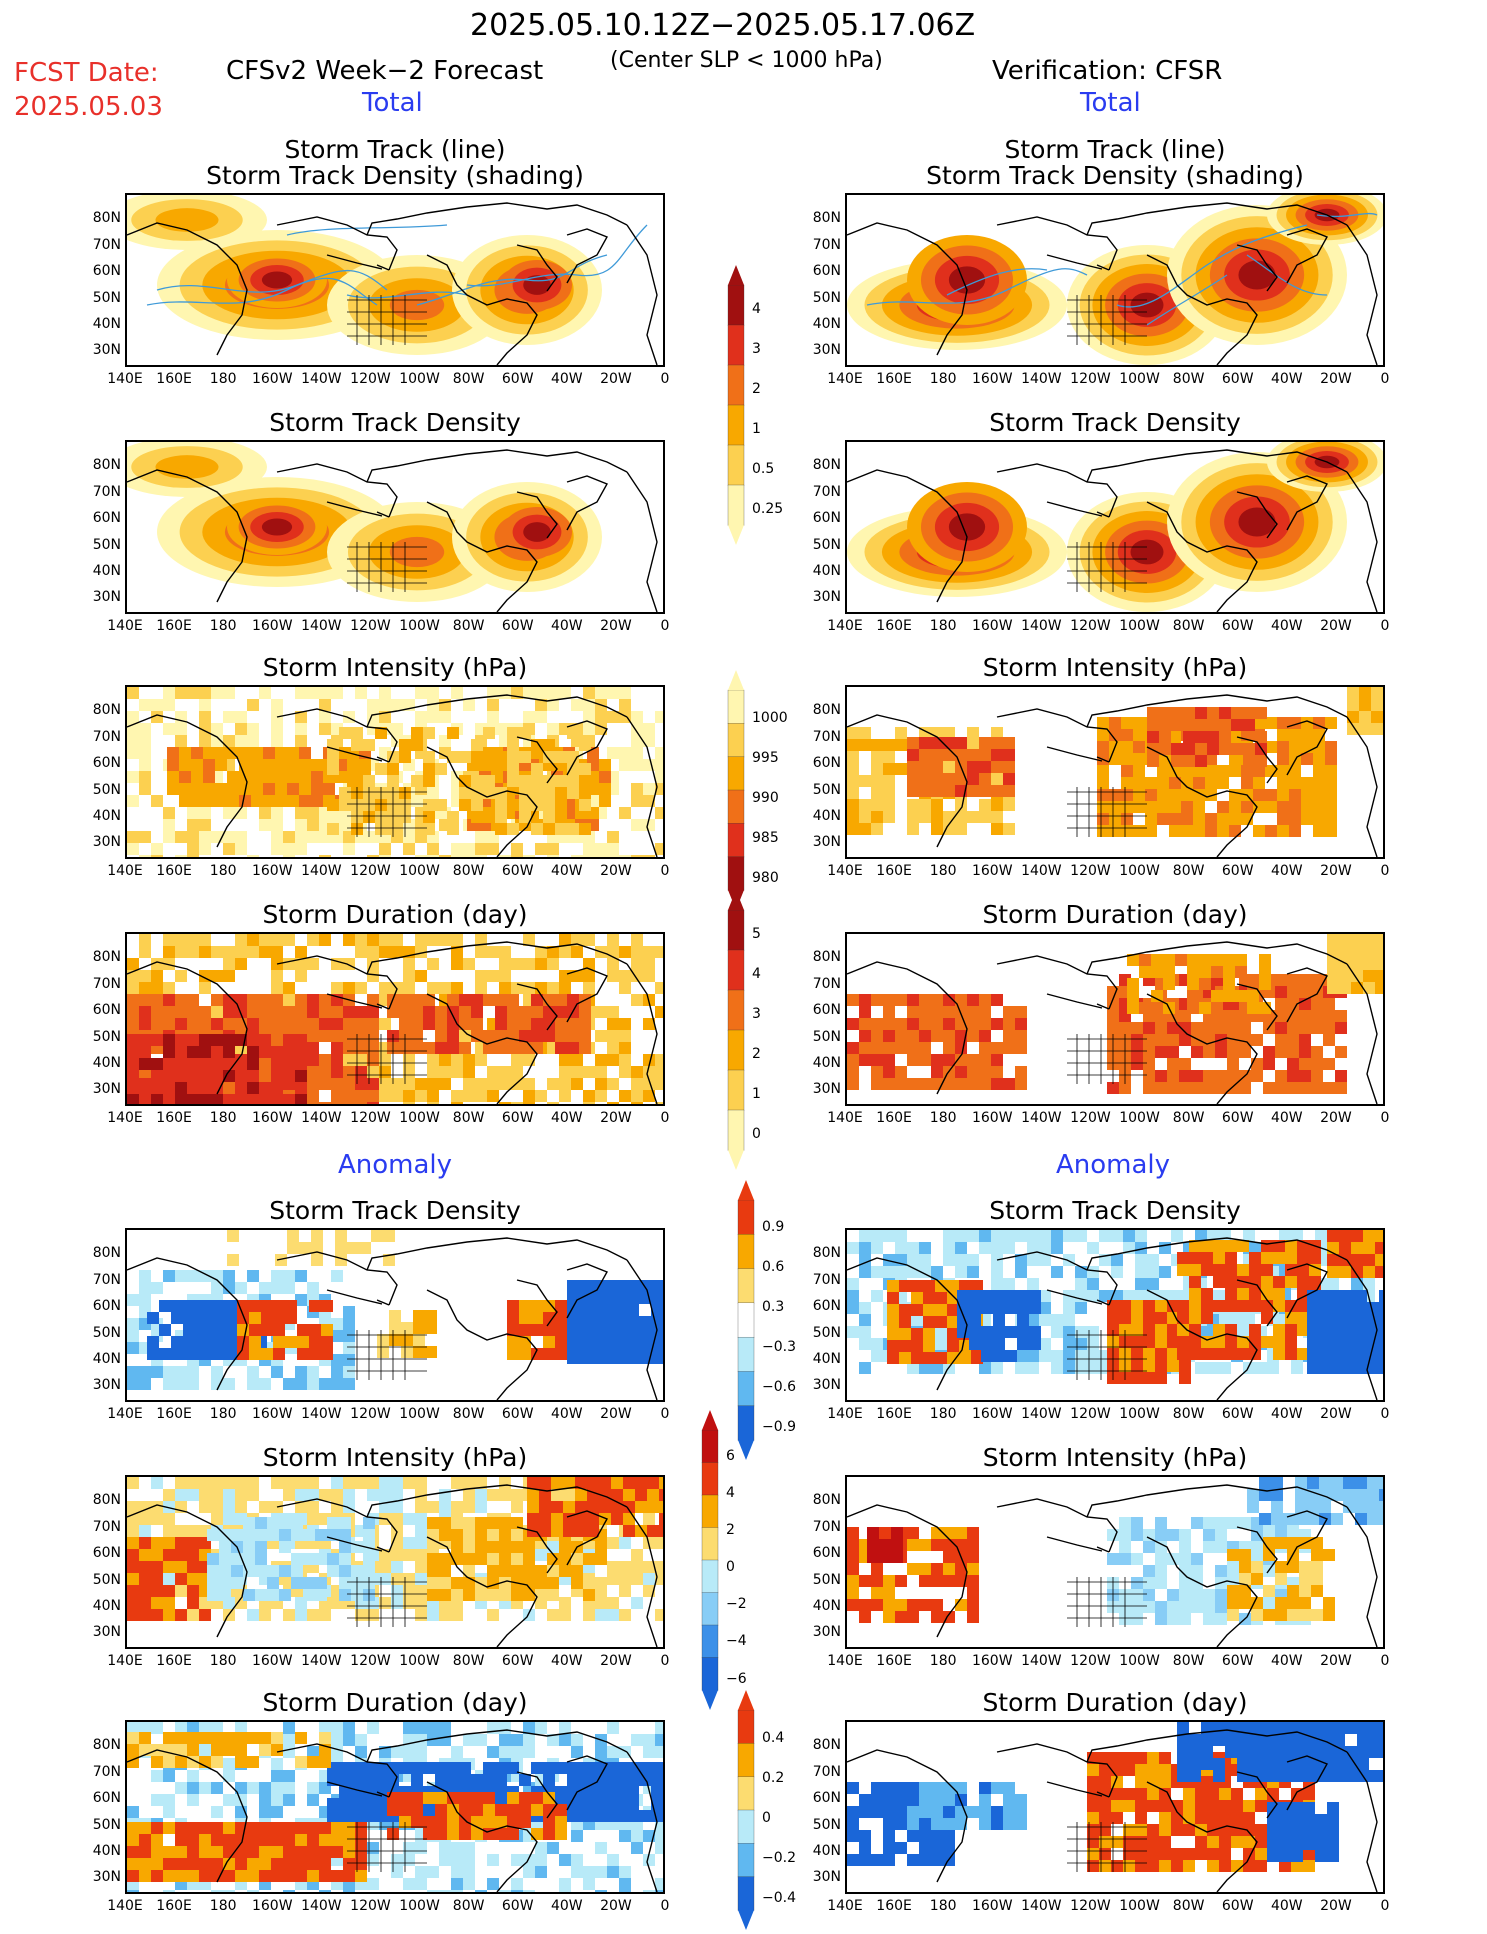 The width and height of the screenshot is (1487, 1934). Describe the element at coordinates (88, 107) in the screenshot. I see `fcst-date: 2025.05.03` at that location.